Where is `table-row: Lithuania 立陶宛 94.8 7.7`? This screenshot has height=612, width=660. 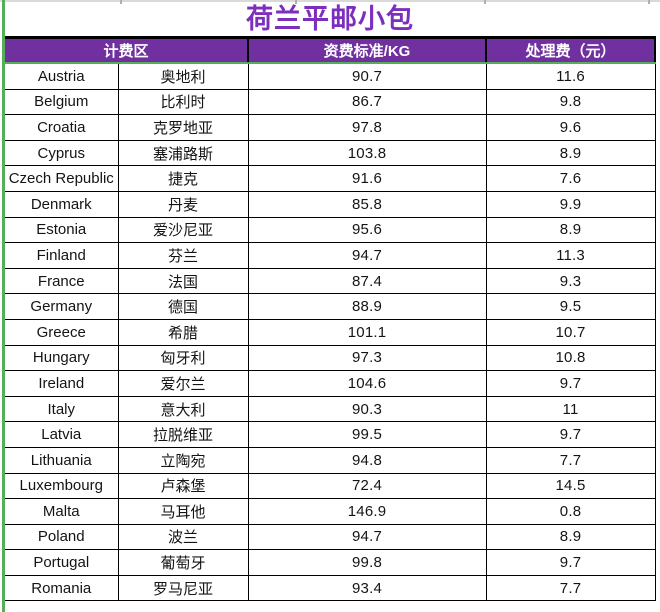 table-row: Lithuania 立陶宛 94.8 7.7 is located at coordinates (330, 460).